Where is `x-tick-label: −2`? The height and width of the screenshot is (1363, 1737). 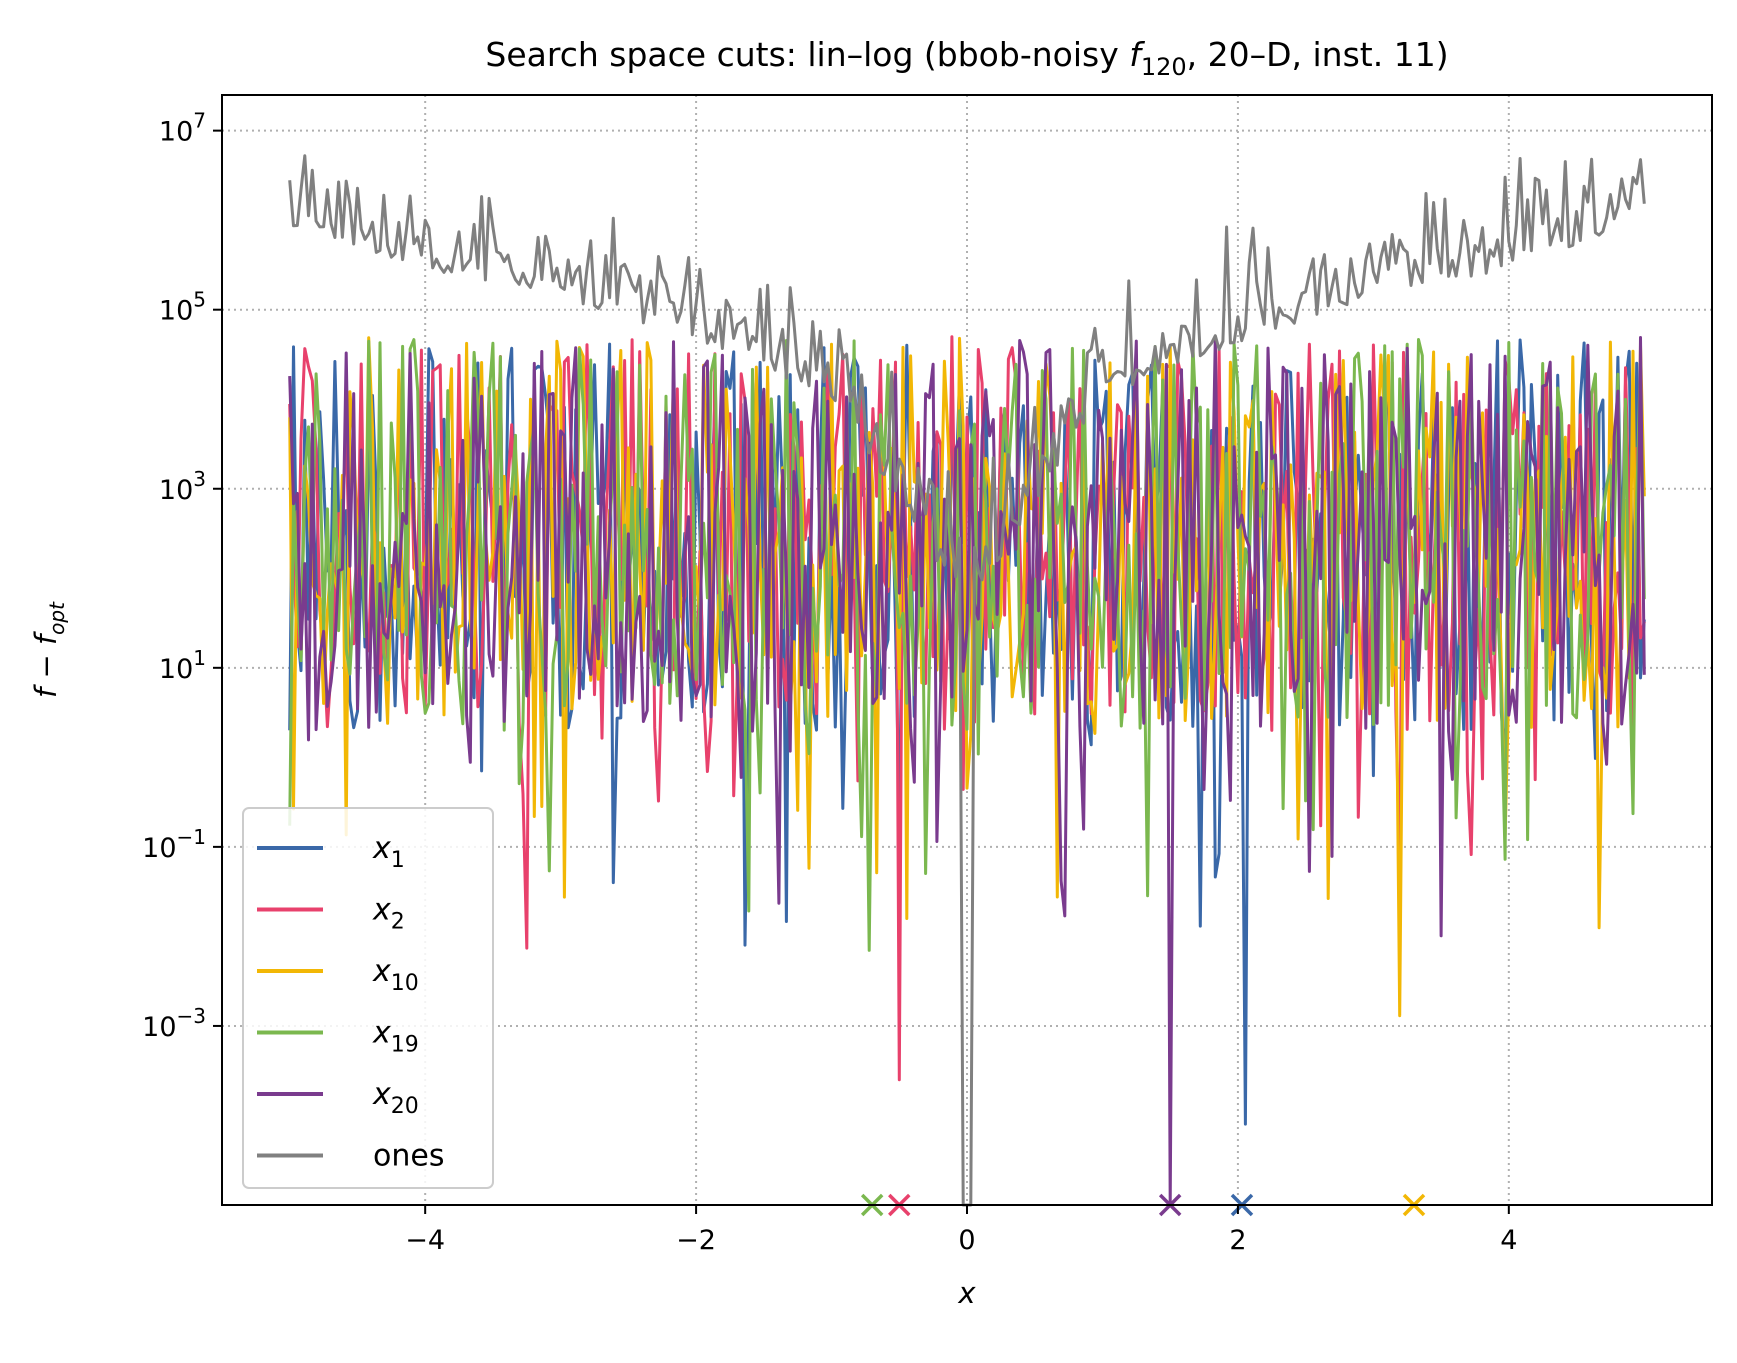 x-tick-label: −2 is located at coordinates (696, 1240).